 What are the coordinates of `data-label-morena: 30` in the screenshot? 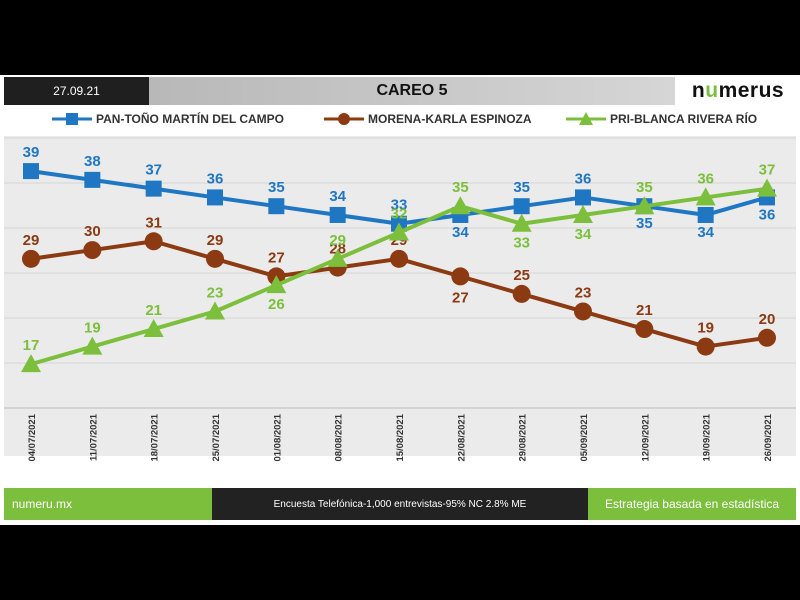 It's located at (92, 231).